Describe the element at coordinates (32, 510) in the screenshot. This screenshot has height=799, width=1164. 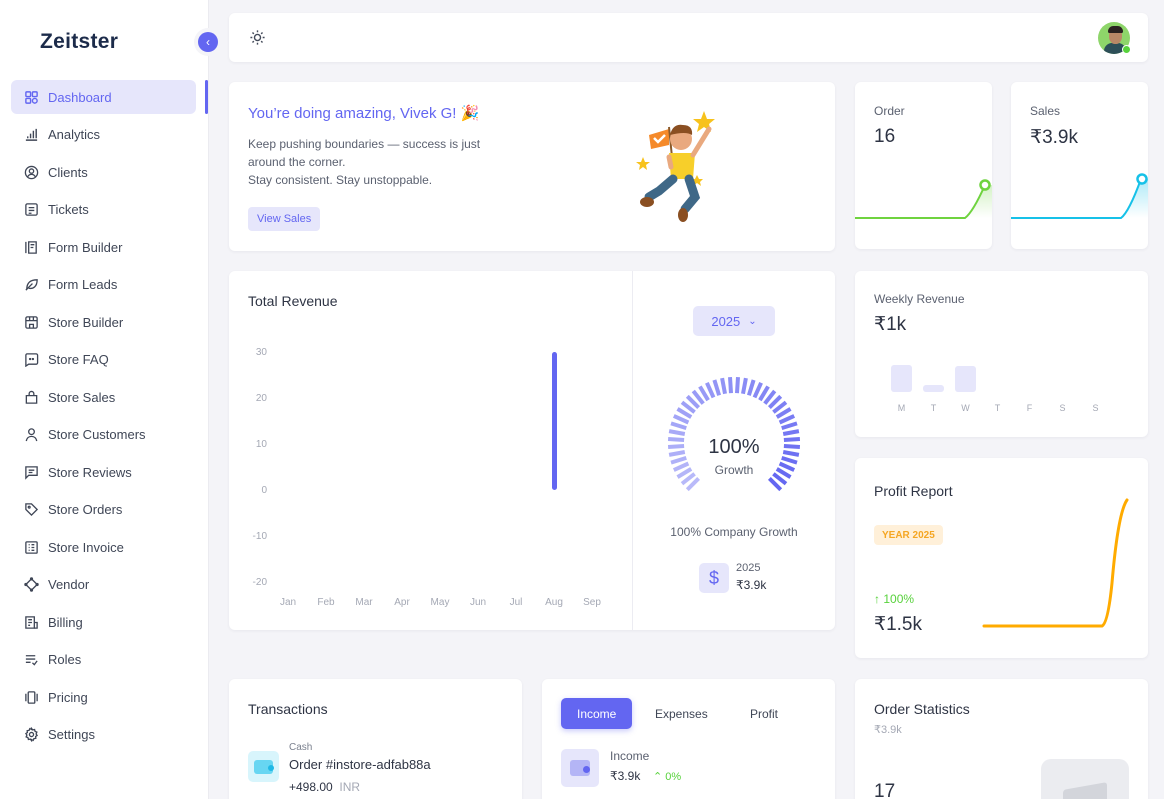
I see `tag-icon` at that location.